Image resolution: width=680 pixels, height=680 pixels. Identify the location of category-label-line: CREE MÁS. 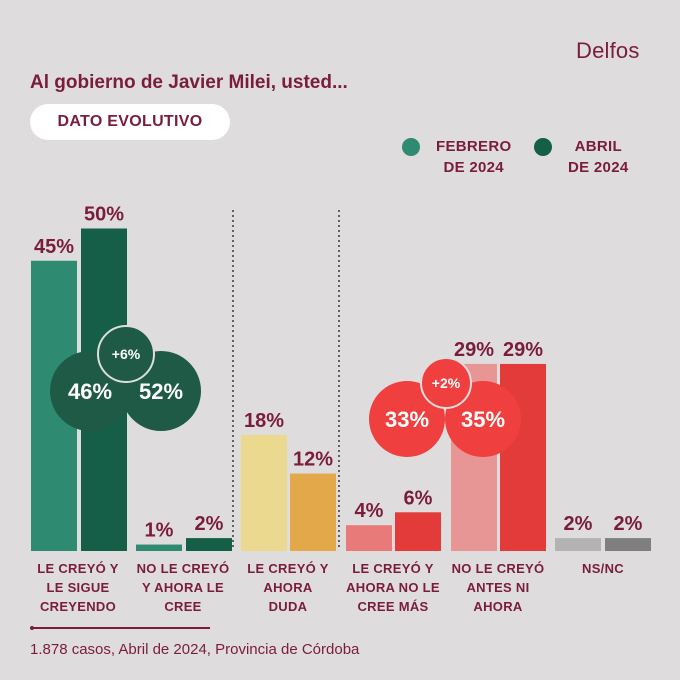
(393, 606).